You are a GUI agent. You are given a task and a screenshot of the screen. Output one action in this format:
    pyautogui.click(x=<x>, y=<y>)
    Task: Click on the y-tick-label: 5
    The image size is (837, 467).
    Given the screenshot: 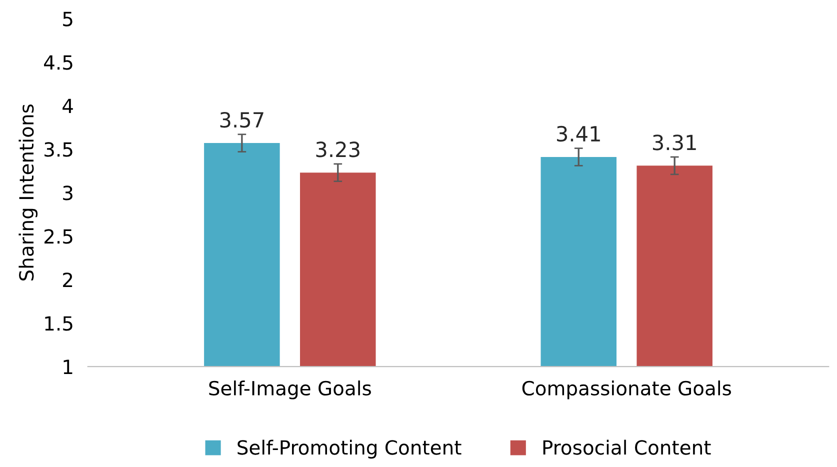 What is the action you would take?
    pyautogui.click(x=67, y=19)
    